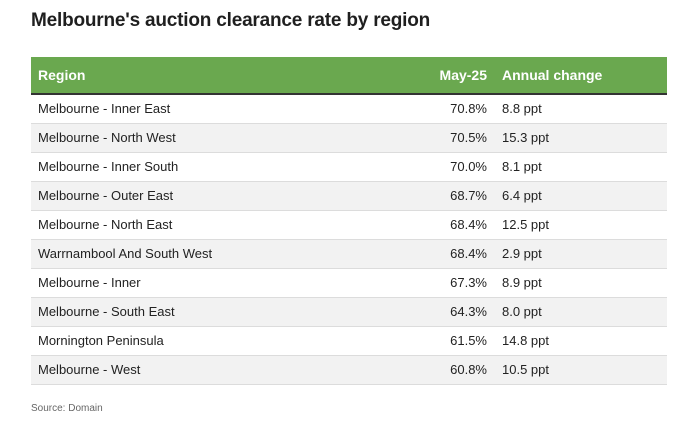 The width and height of the screenshot is (695, 431). I want to click on cell-region: Melbourne - Outer East, so click(216, 196).